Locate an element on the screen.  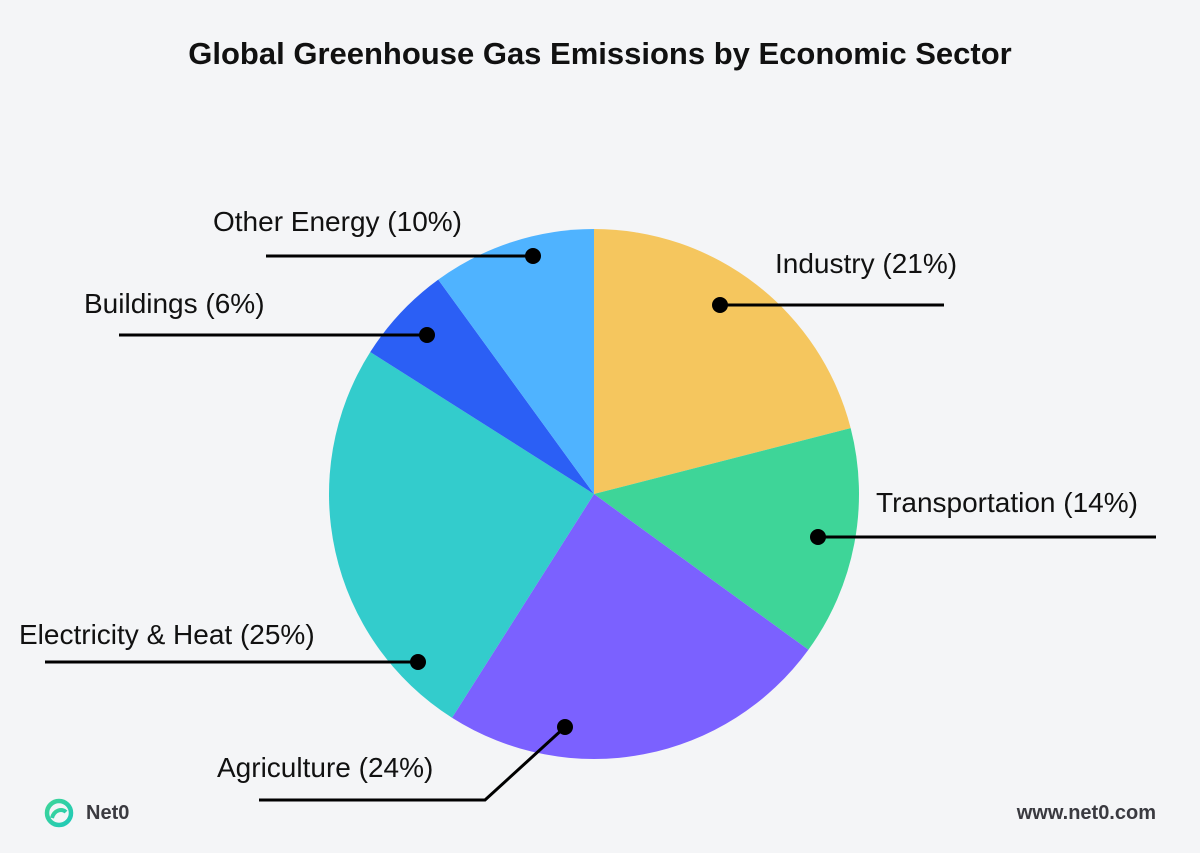
pie-slice-electricity-heat is located at coordinates (461, 535).